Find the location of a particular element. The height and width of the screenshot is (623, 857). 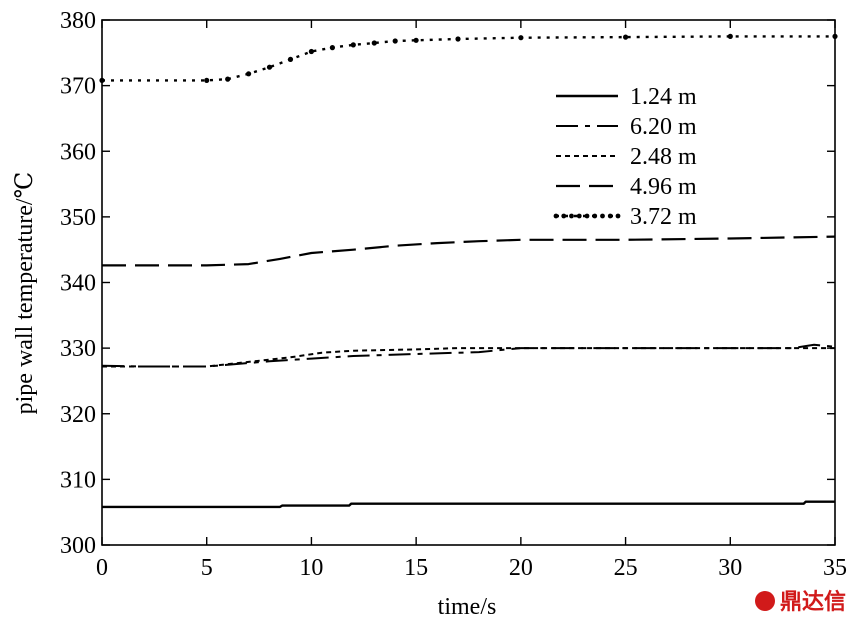

legend-item-6-20-m: 6.20 m is located at coordinates (626, 127).